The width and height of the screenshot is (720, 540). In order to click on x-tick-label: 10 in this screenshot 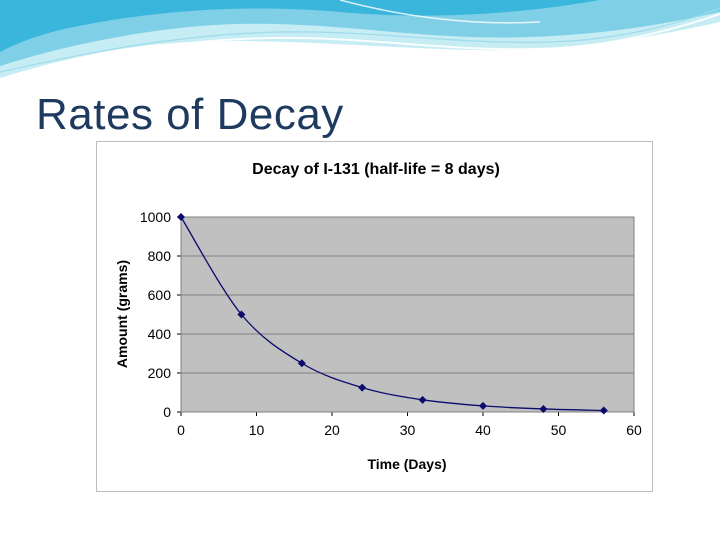, I will do `click(257, 430)`.